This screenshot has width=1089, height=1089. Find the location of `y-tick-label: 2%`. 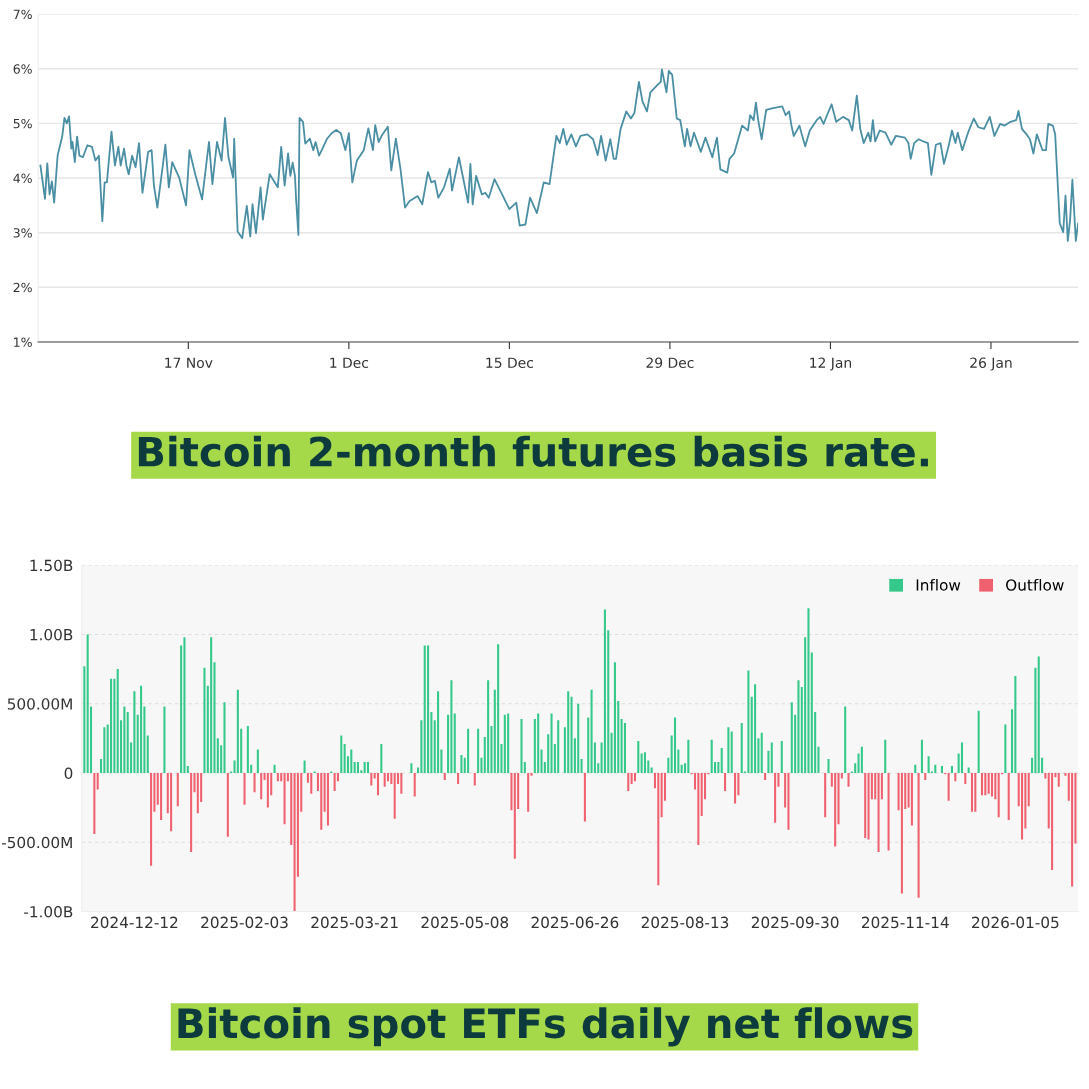

y-tick-label: 2% is located at coordinates (22, 287).